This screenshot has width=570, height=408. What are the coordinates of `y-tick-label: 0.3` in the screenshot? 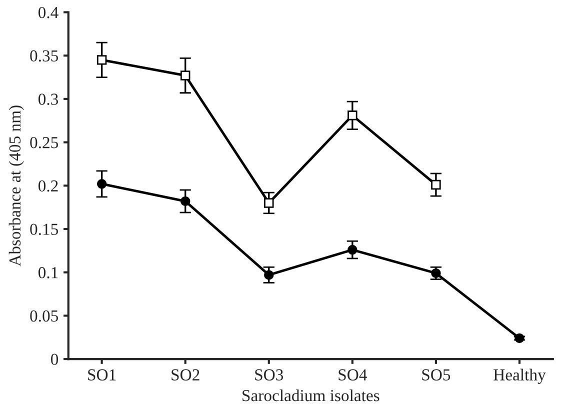 It's located at (48, 99).